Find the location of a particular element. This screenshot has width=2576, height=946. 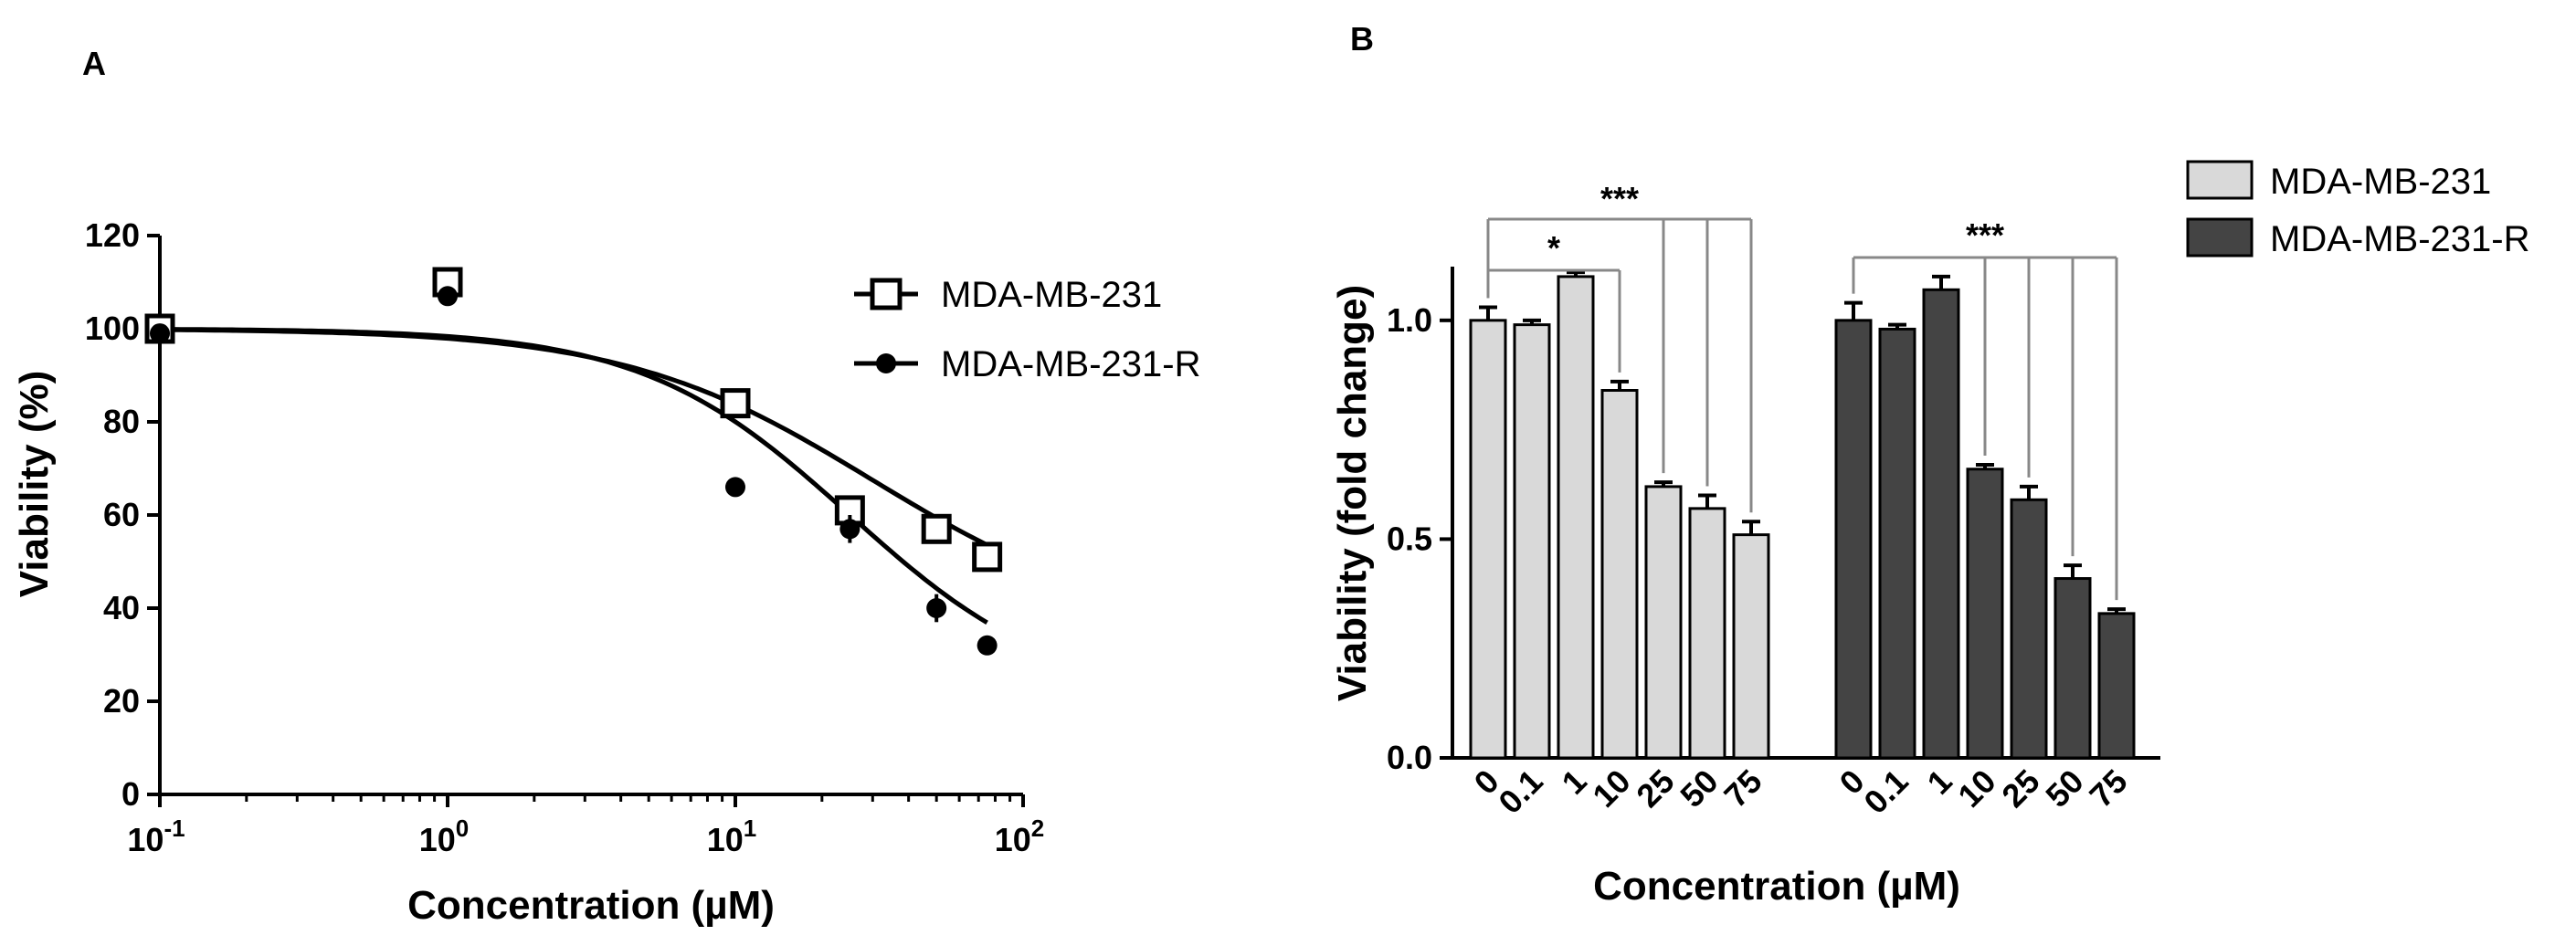

panel-b-y-tick-label: 0.0 is located at coordinates (1409, 757).